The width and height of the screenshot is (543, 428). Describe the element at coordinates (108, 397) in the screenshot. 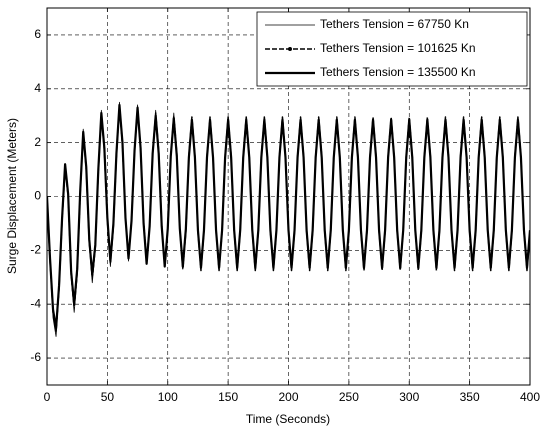

I see `x-tick-label: 50` at that location.